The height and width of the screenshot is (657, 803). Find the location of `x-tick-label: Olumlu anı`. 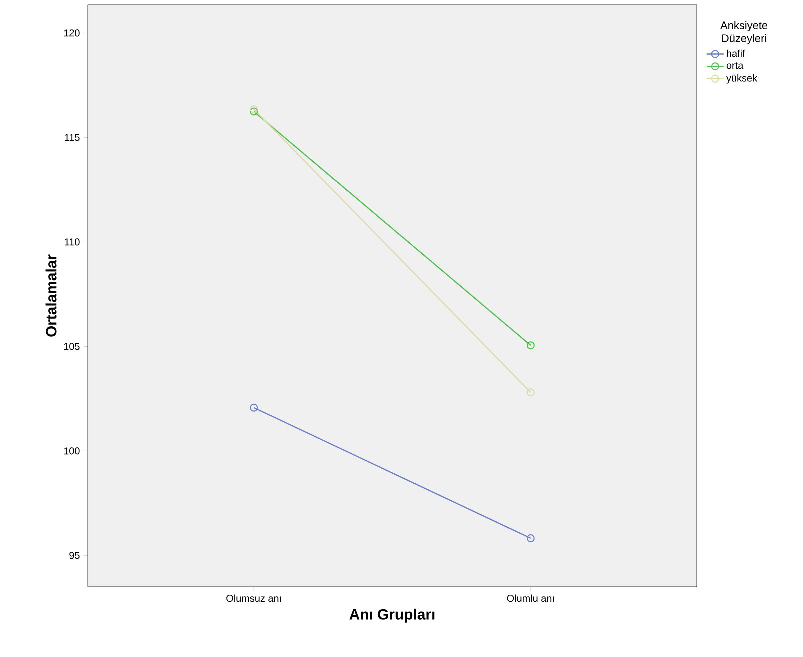

x-tick-label: Olumlu anı is located at coordinates (530, 598).